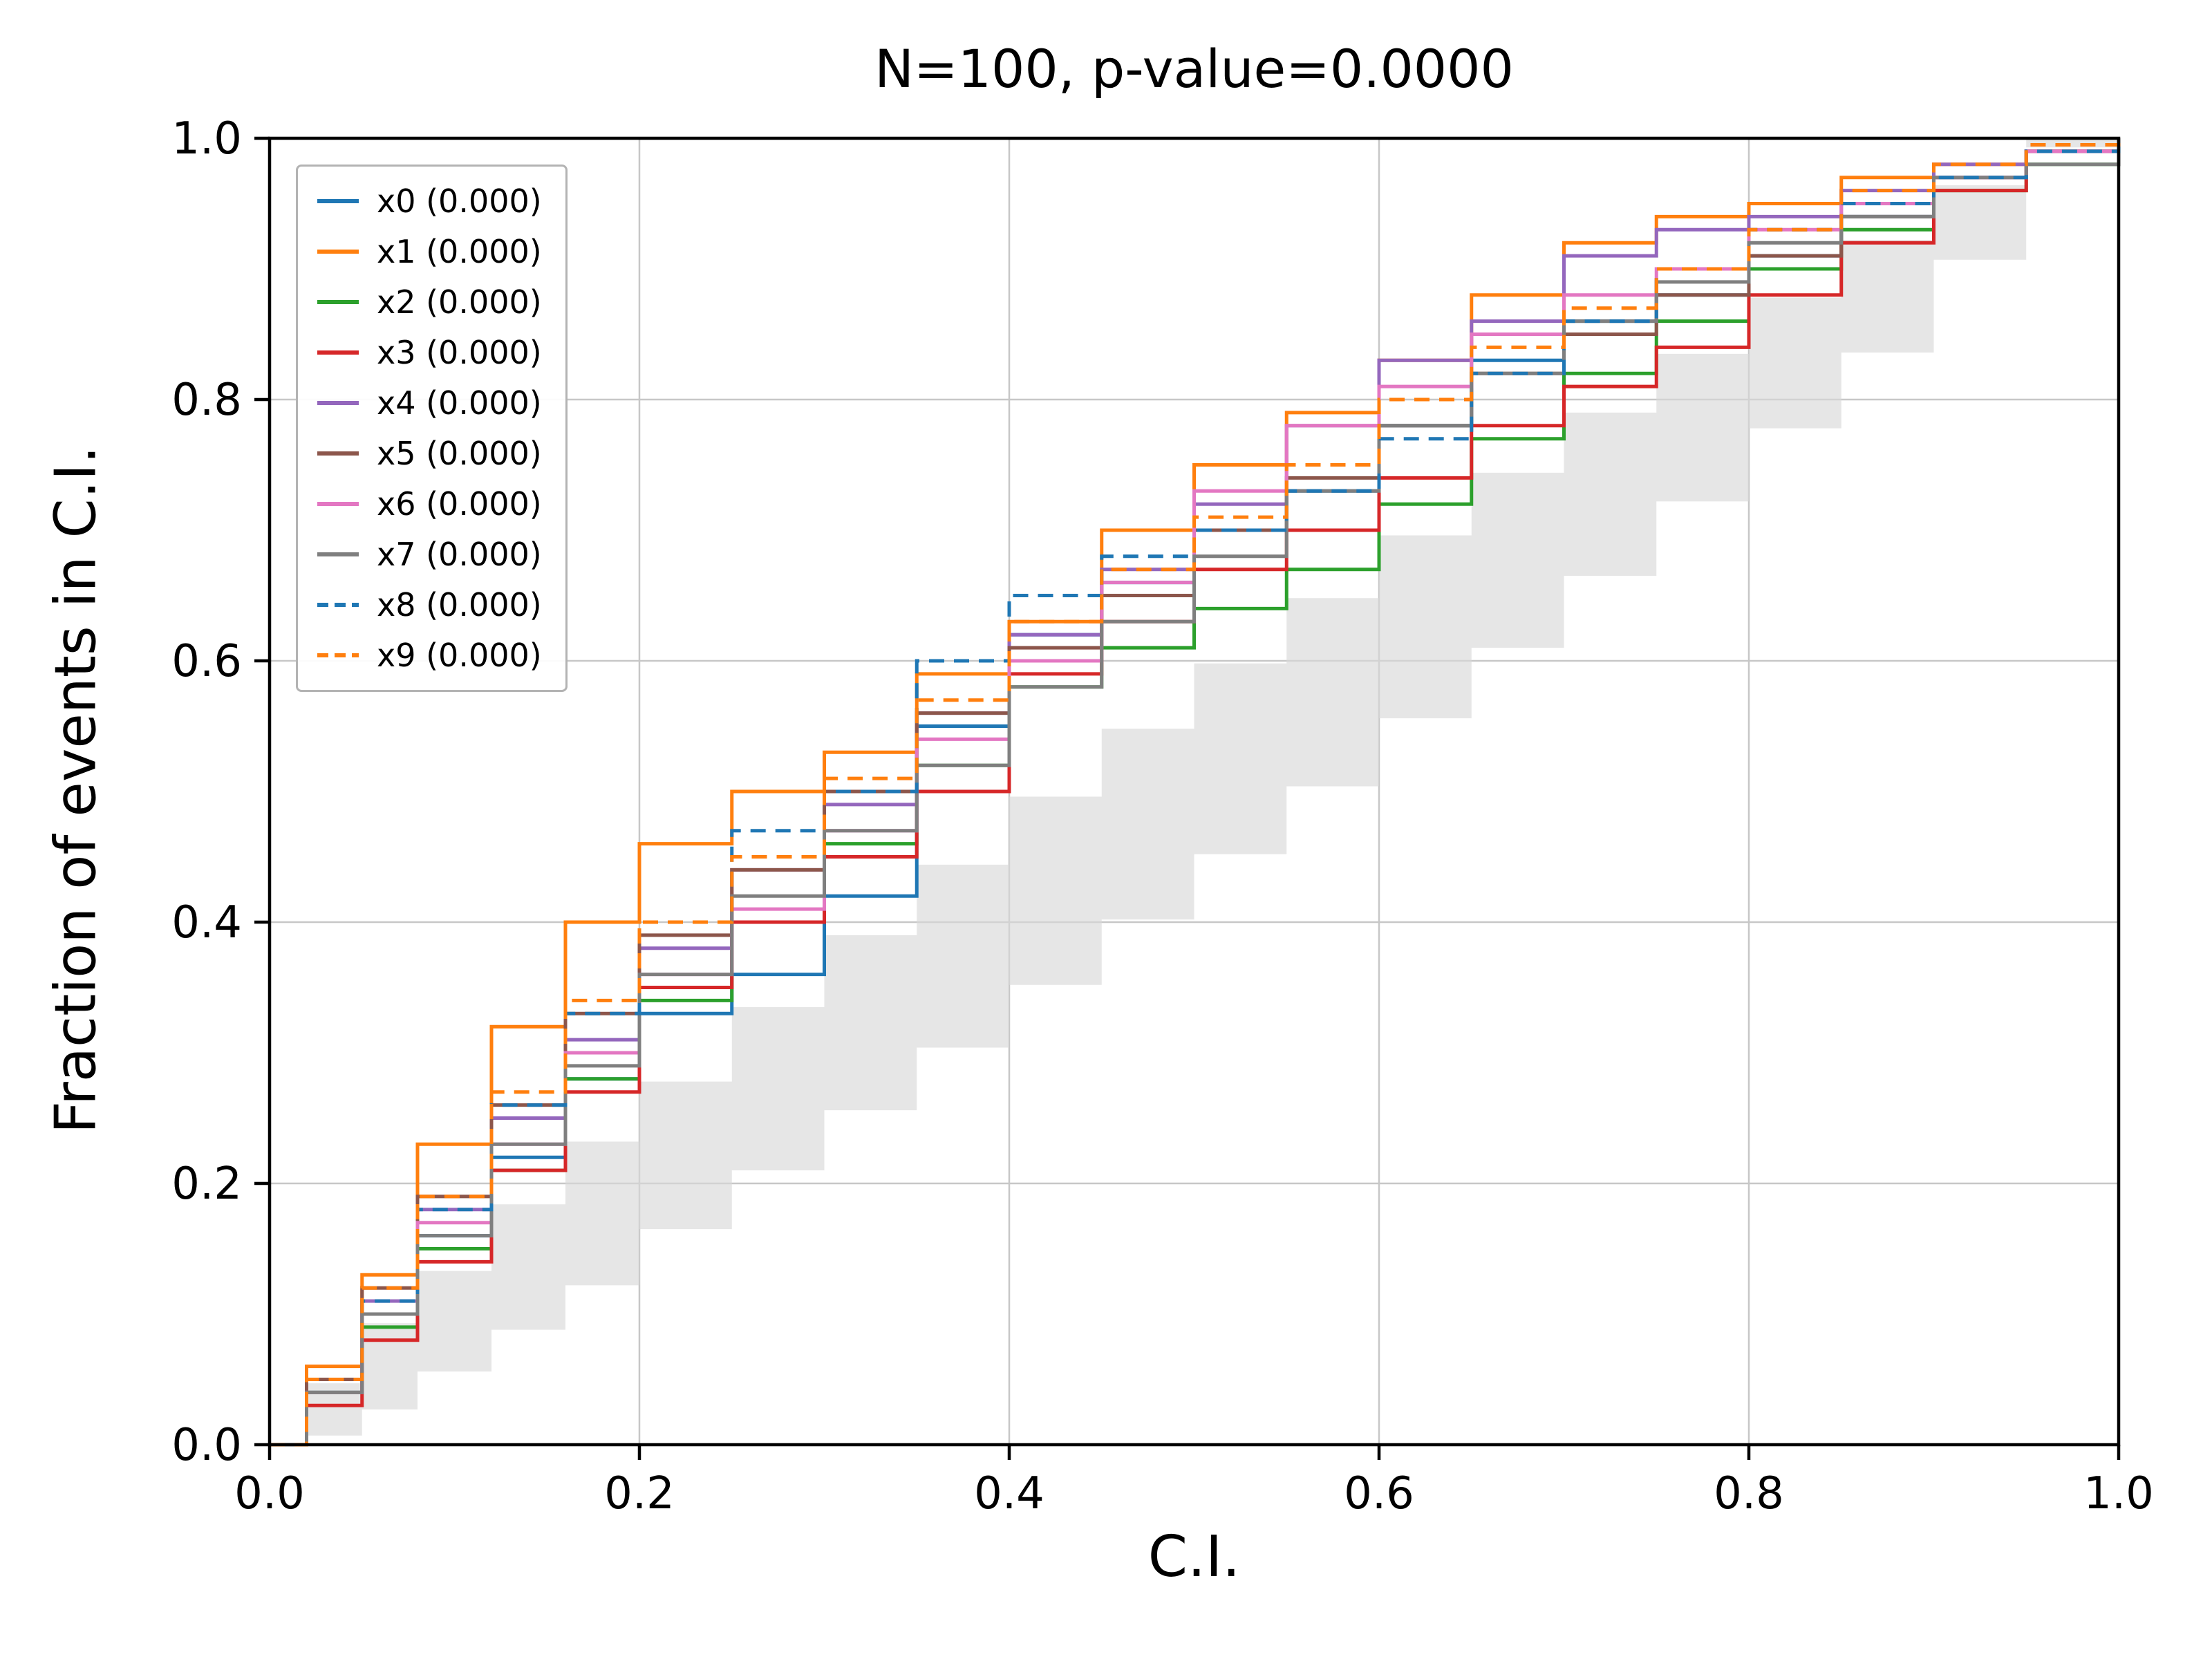 Image resolution: width=2212 pixels, height=1659 pixels. What do you see at coordinates (206, 400) in the screenshot?
I see `y-tick-label: 0.8` at bounding box center [206, 400].